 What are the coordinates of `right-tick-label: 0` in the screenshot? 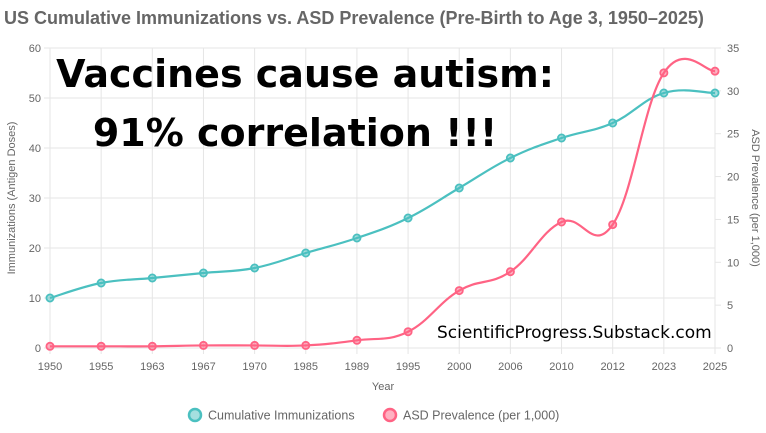 It's located at (730, 349).